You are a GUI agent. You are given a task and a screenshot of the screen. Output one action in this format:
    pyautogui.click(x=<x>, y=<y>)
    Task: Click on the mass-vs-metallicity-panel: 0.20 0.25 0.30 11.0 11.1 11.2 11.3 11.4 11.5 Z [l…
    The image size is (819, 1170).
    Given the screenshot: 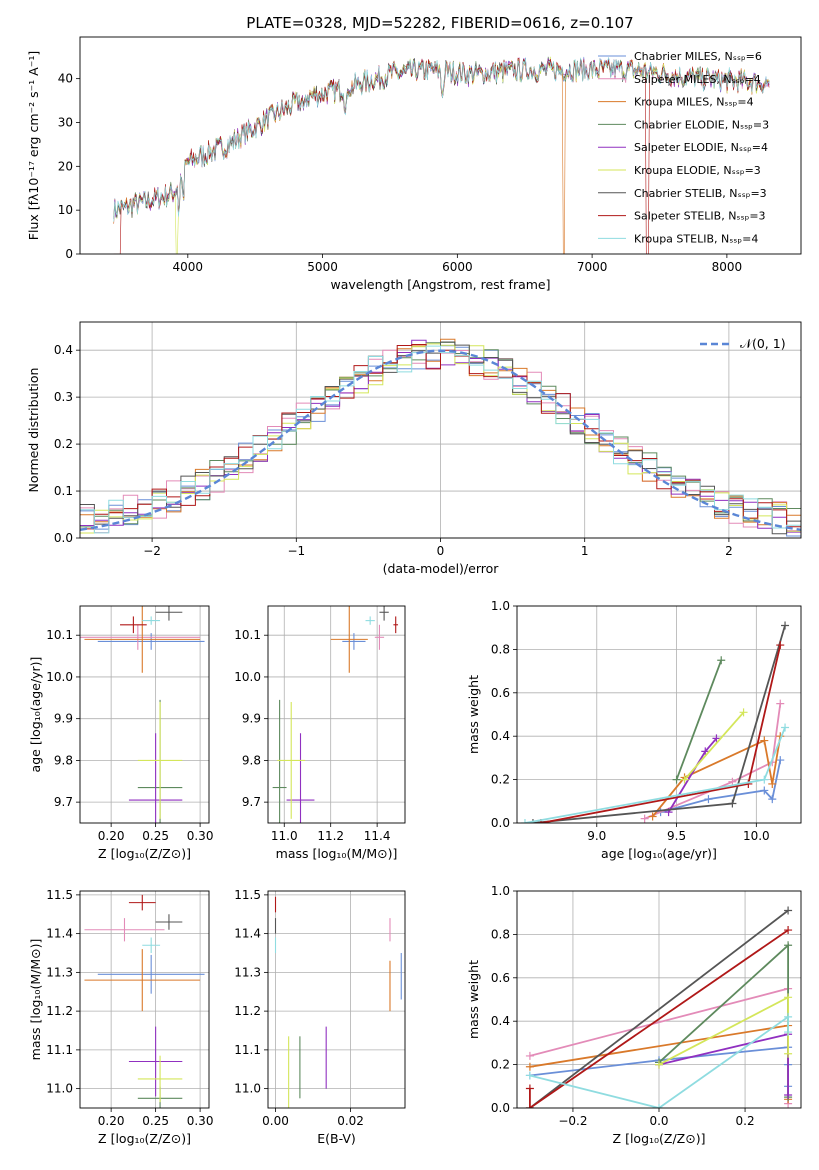 What is the action you would take?
    pyautogui.click(x=120, y=1017)
    